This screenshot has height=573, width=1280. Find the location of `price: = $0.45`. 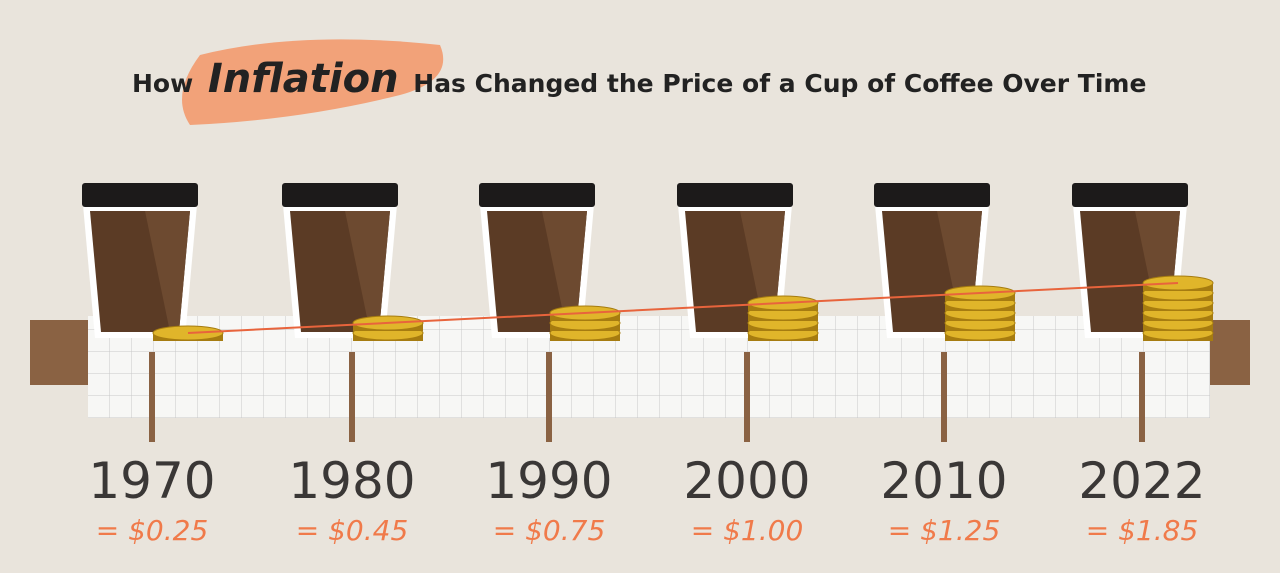

price: = $0.45 is located at coordinates (352, 530).